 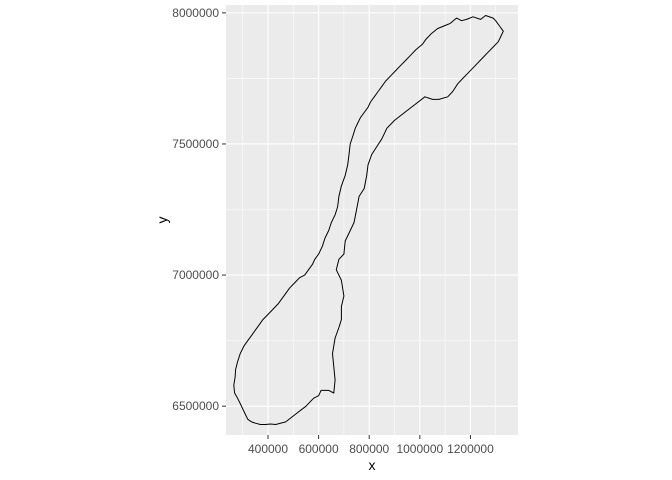 I want to click on x-tick-label: 600000, so click(x=319, y=449).